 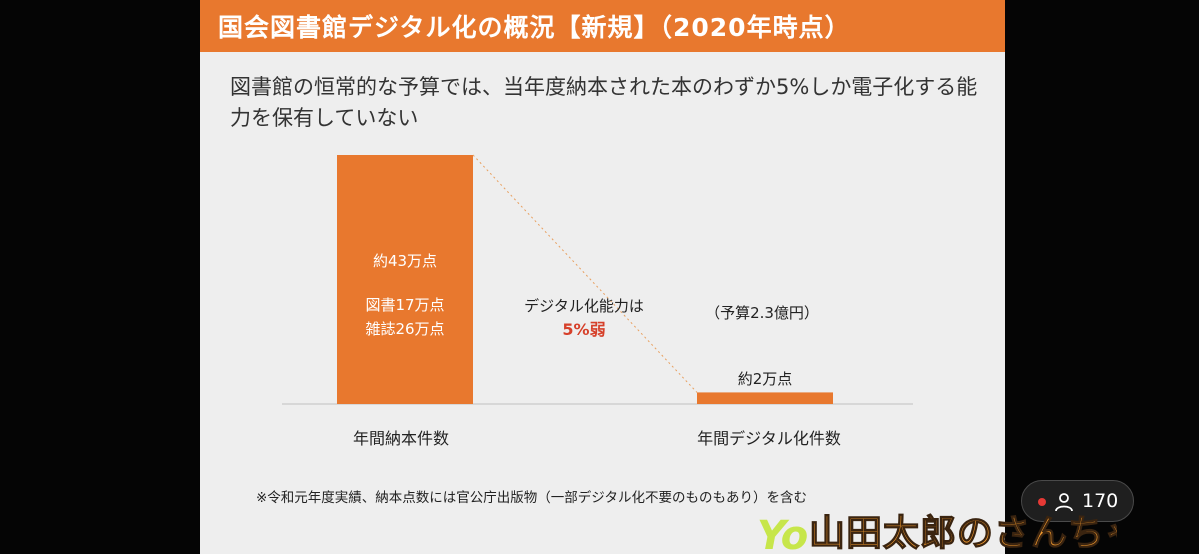 I want to click on live-indicator-dot, so click(x=1042, y=502).